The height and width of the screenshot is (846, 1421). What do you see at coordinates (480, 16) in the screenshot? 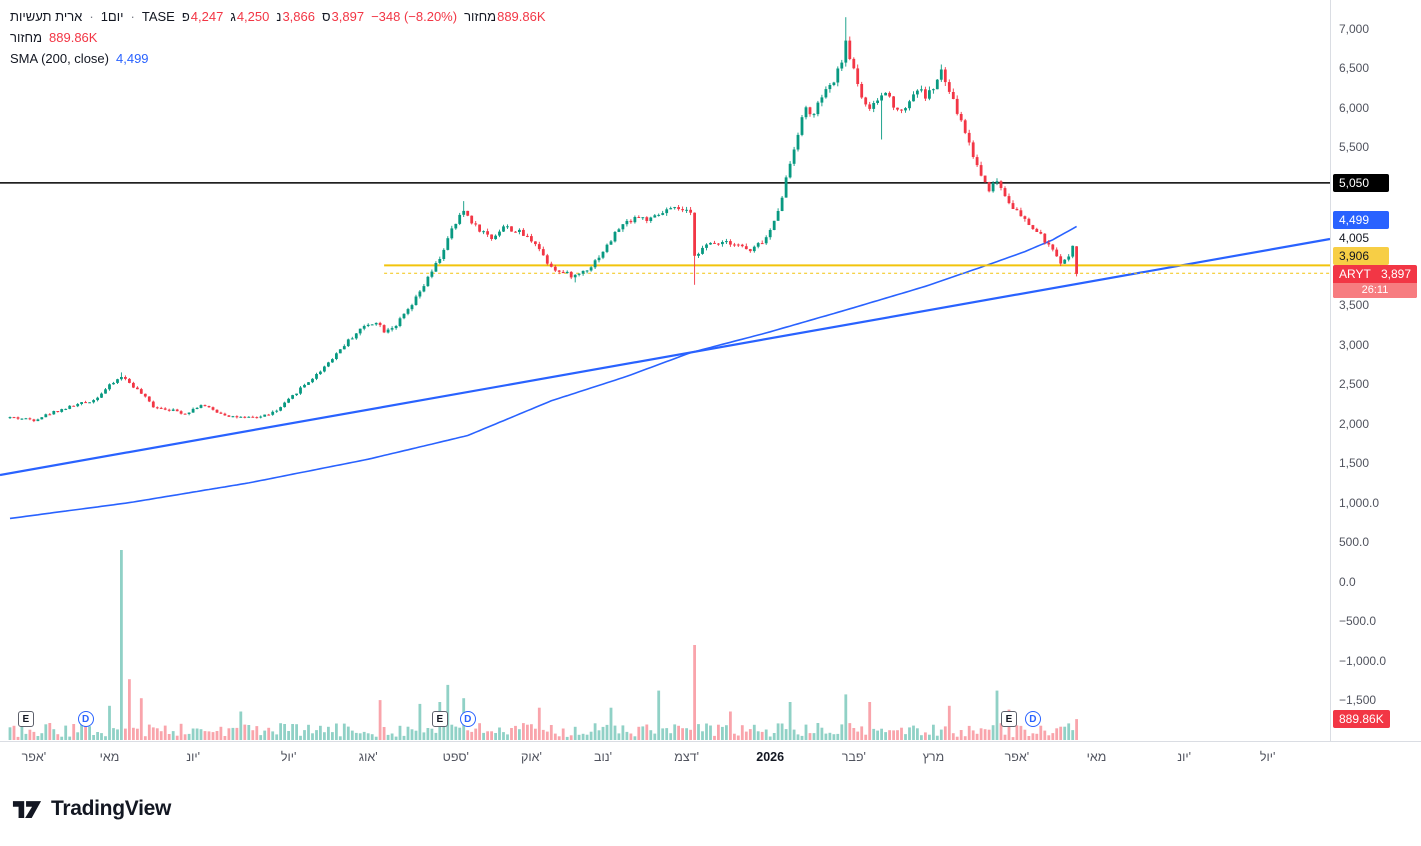
I see `volume-prefix: מחזור` at bounding box center [480, 16].